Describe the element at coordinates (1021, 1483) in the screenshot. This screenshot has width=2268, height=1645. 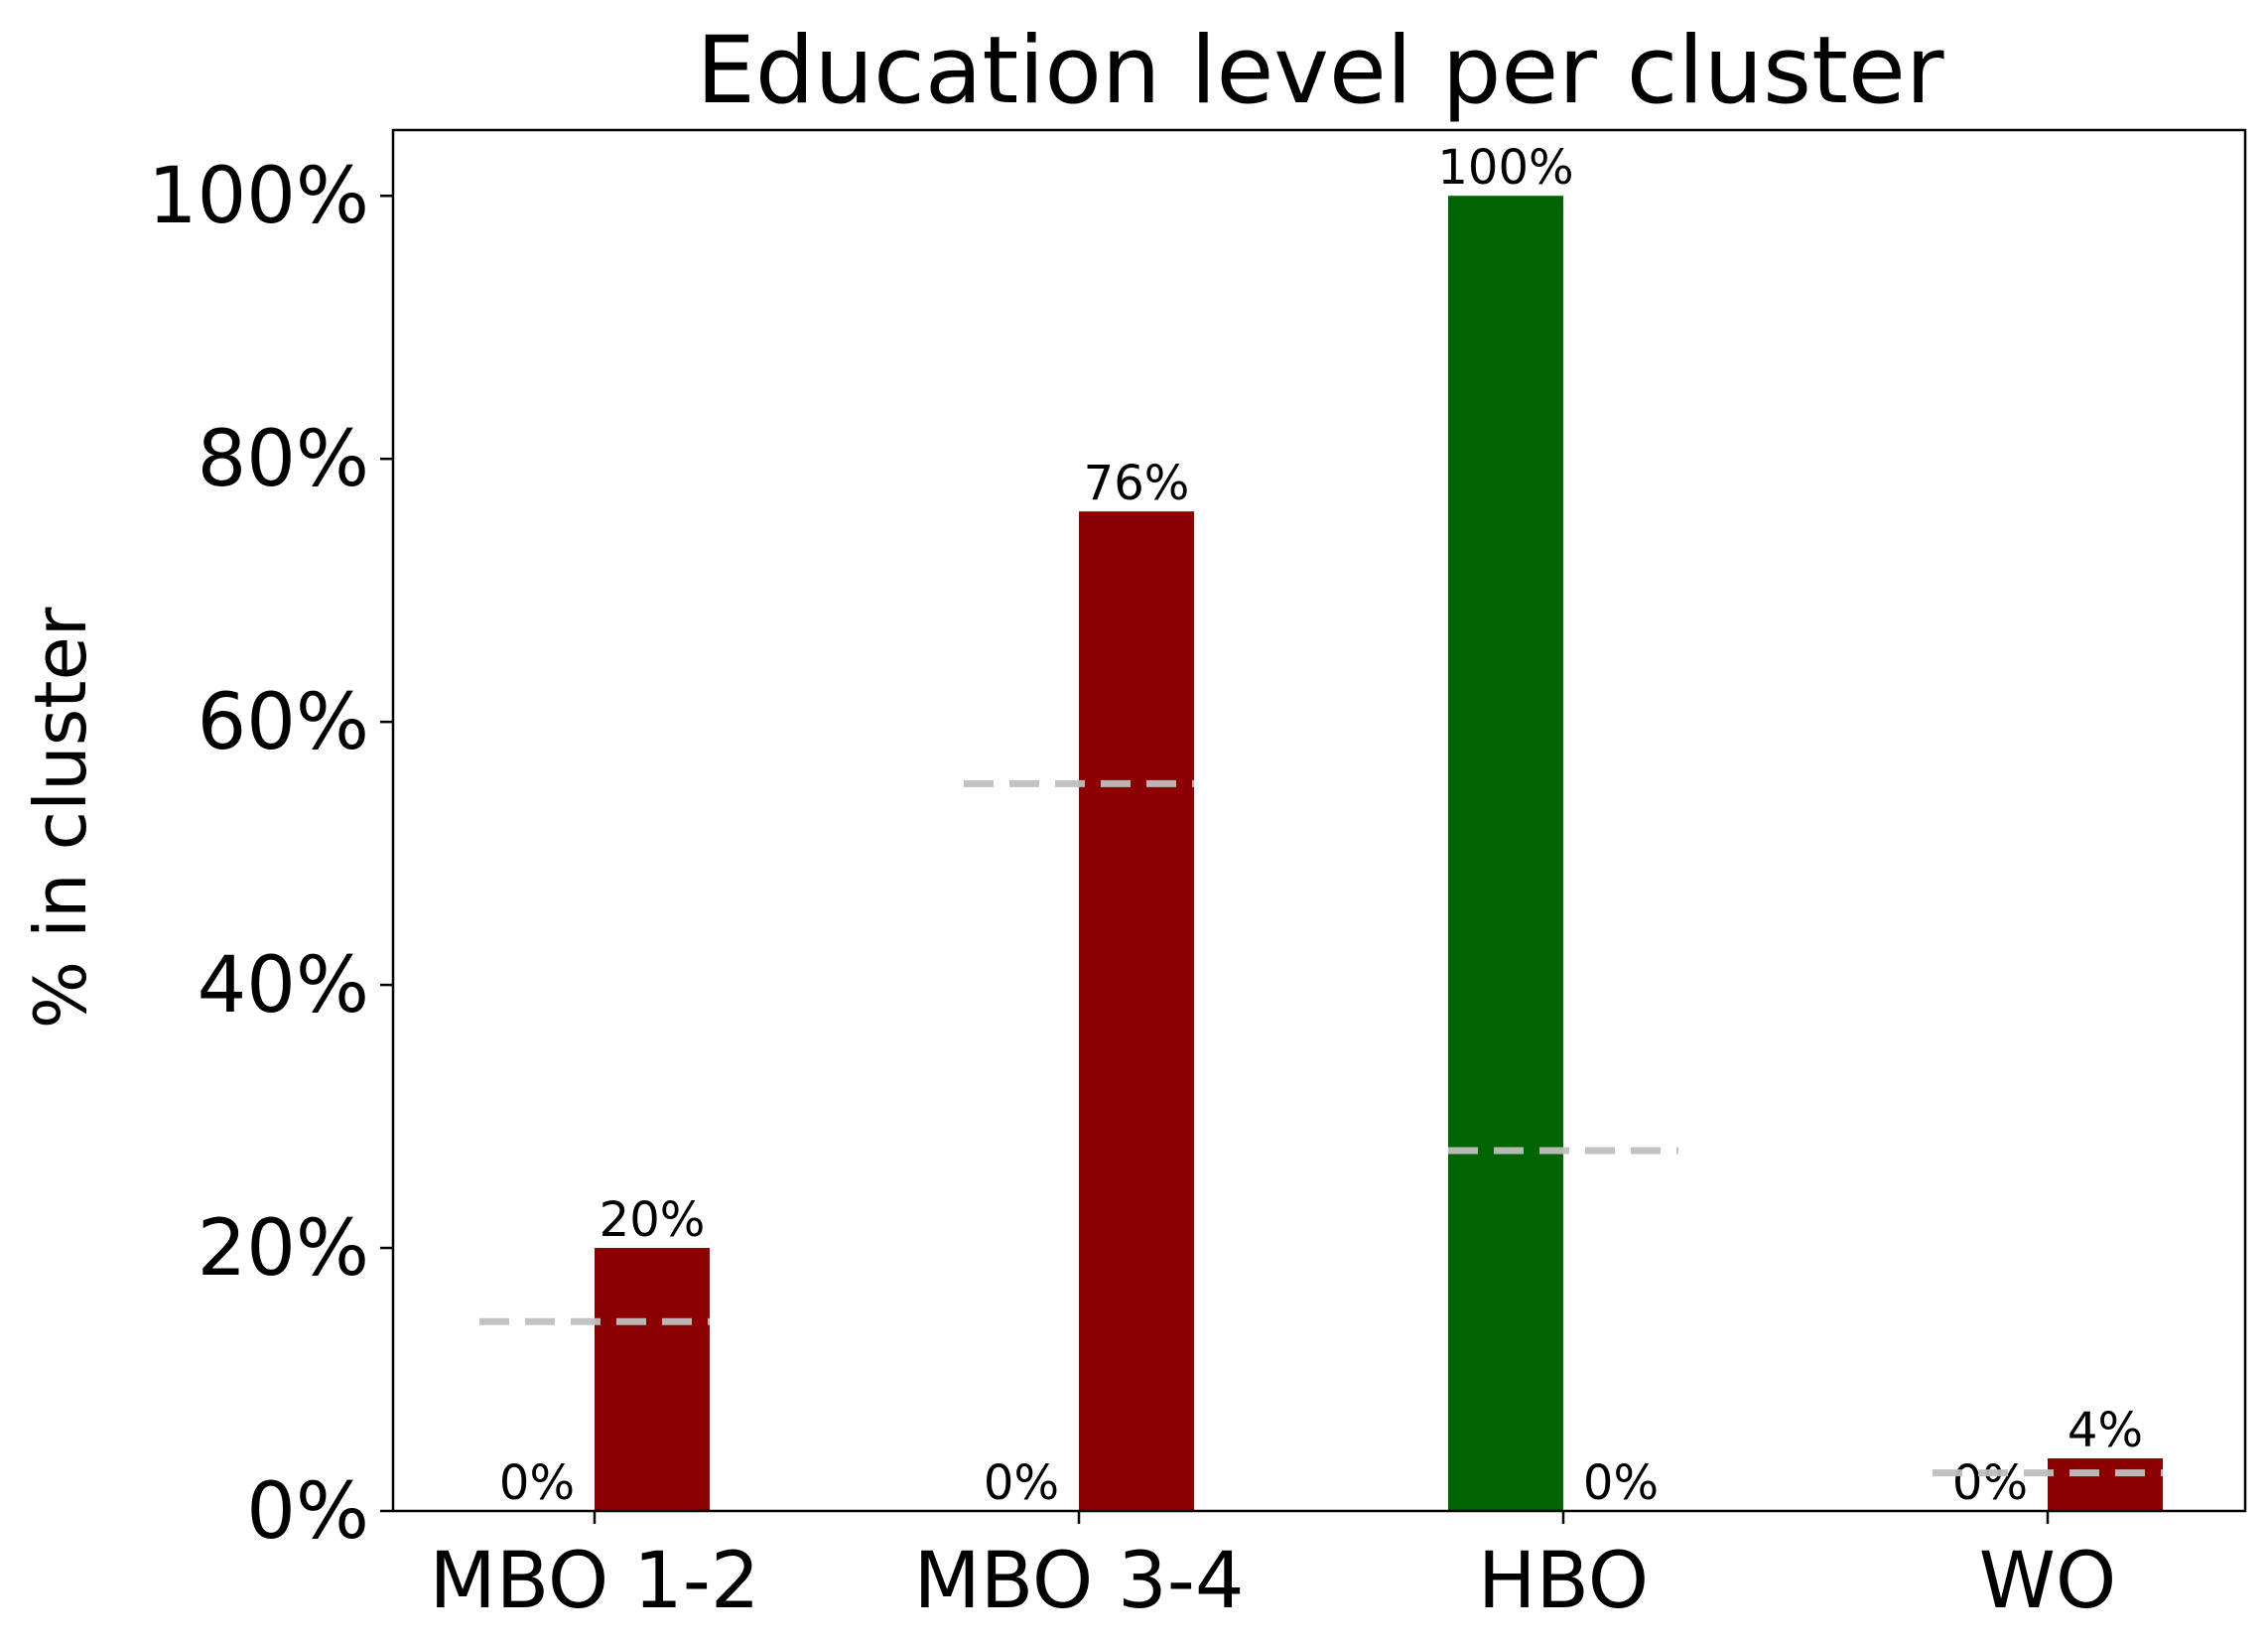
I see `data-label-1-2: 0%` at that location.